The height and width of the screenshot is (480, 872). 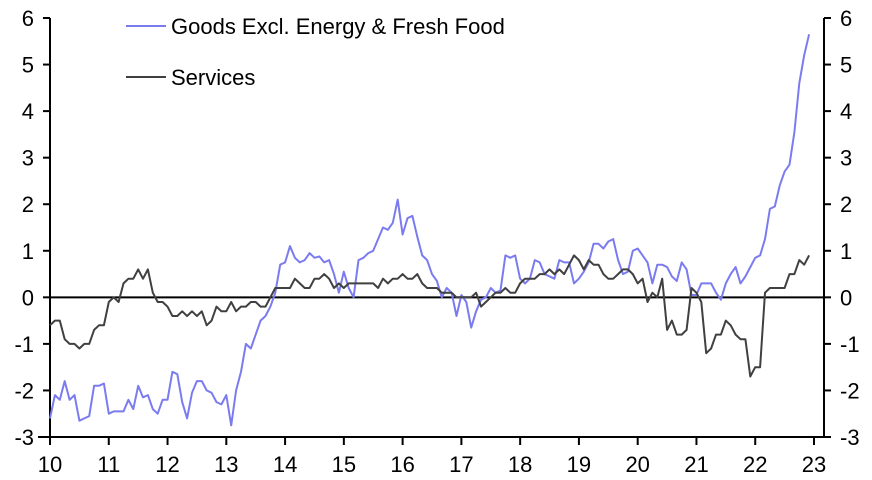 I want to click on left-y-tick-label: 3, so click(x=28, y=158).